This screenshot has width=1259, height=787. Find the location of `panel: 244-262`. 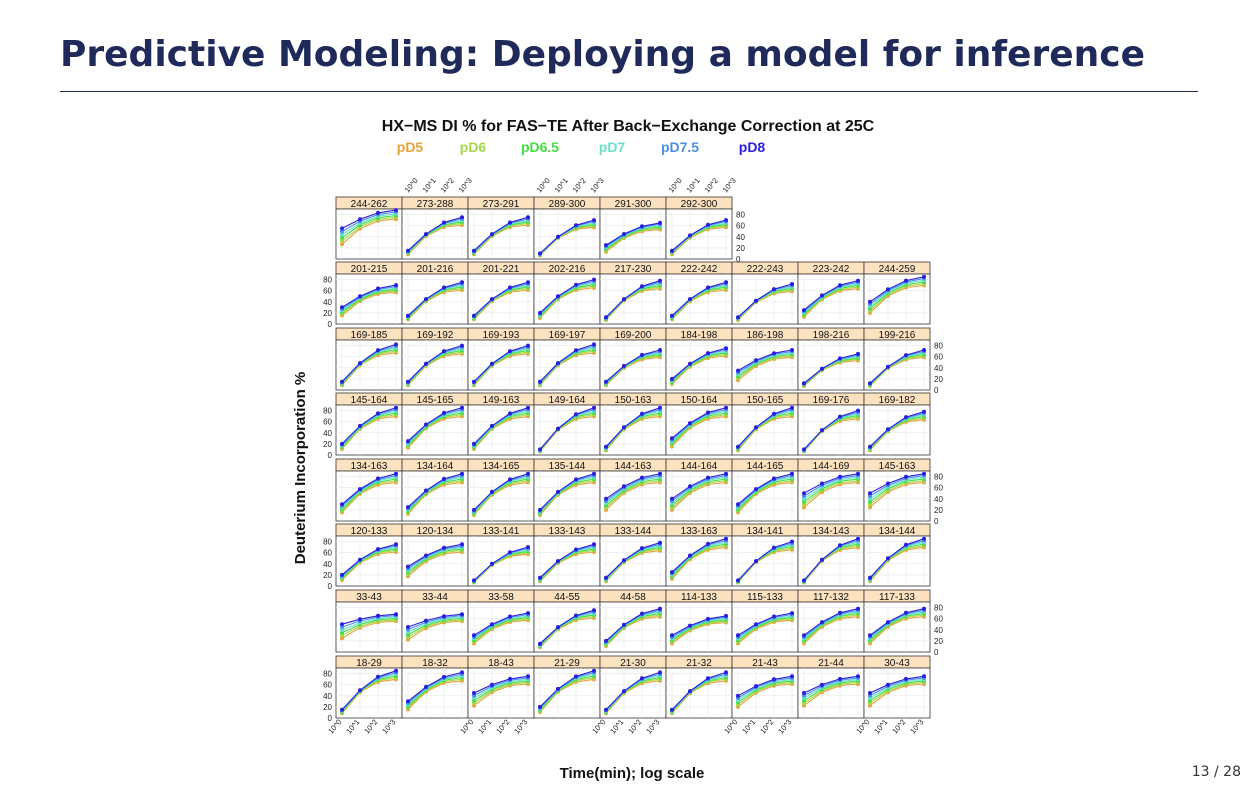

panel: 244-262 is located at coordinates (369, 228).